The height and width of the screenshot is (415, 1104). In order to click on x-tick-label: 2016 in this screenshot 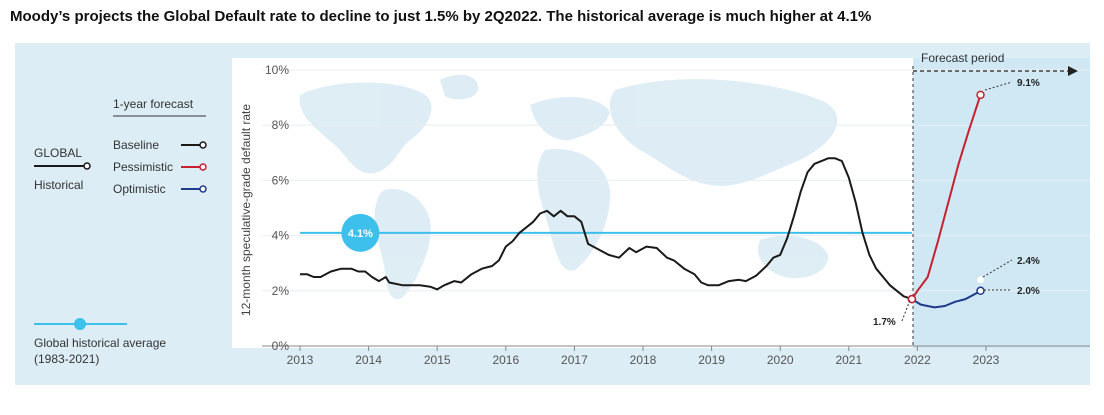, I will do `click(505, 360)`.